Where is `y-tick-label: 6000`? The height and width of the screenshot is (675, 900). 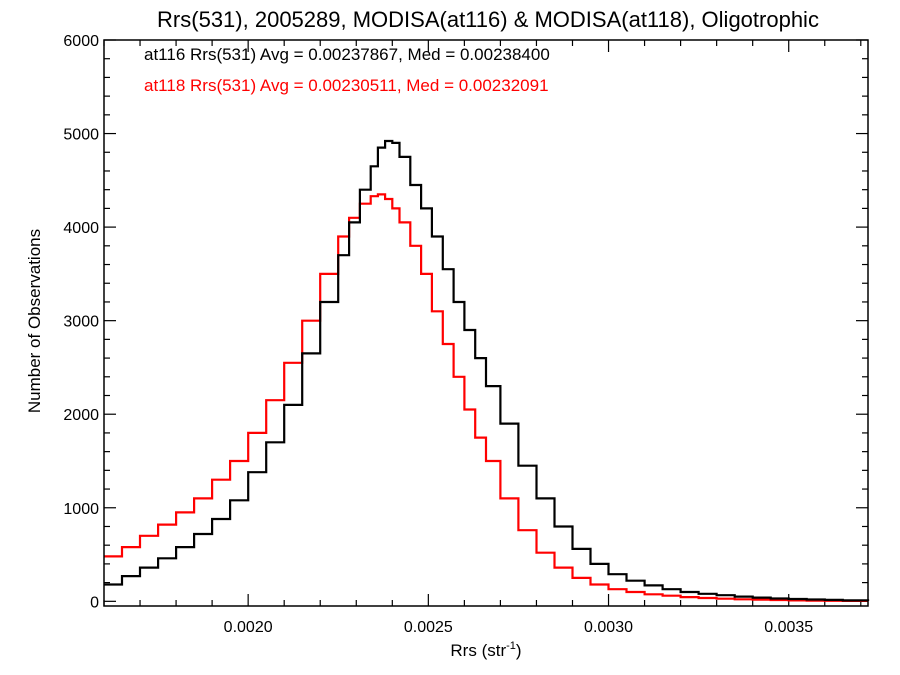 y-tick-label: 6000 is located at coordinates (81, 41).